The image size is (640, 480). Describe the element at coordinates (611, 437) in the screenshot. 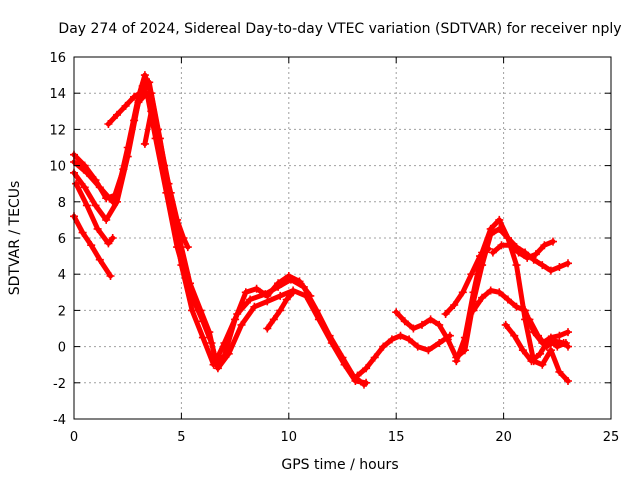

I see `x-tick-label: 25` at that location.